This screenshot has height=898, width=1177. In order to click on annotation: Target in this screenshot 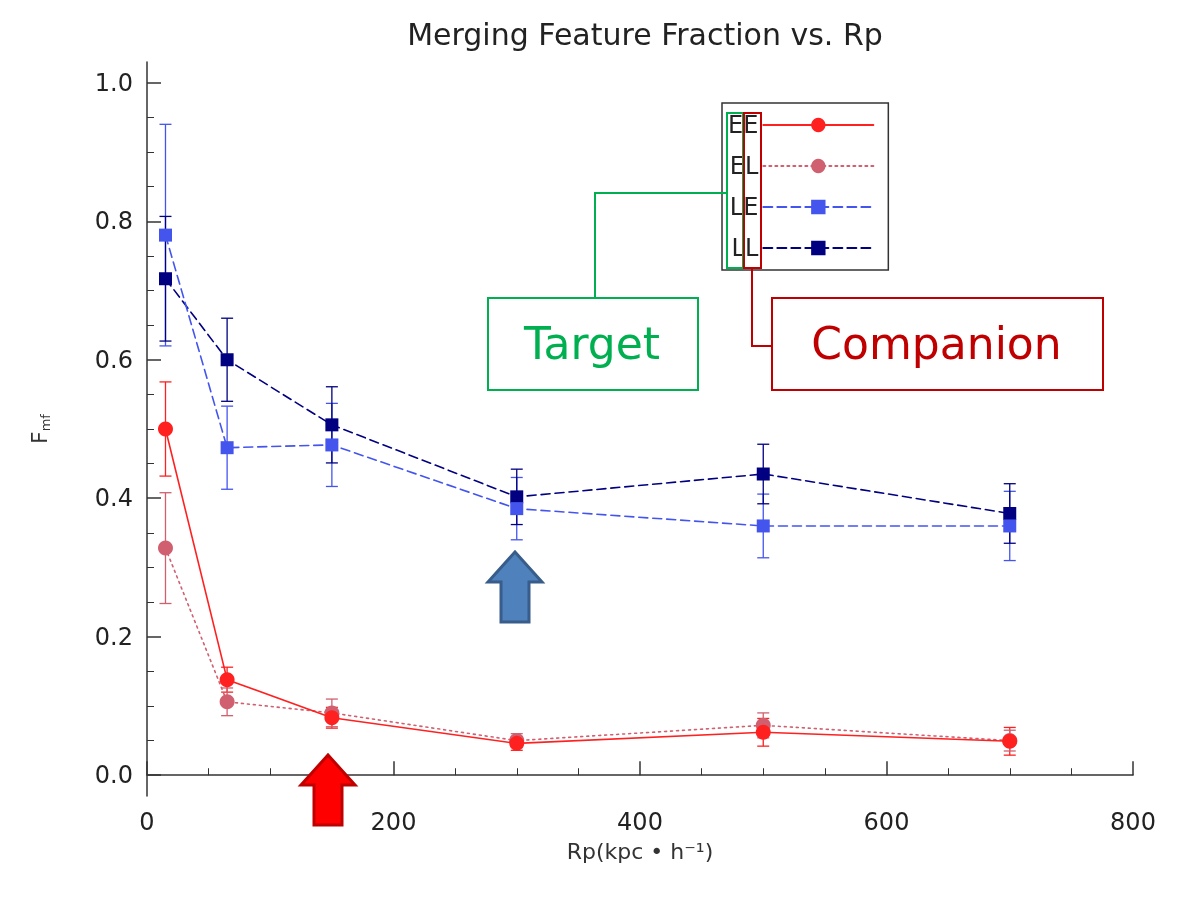, I will do `click(591, 343)`.